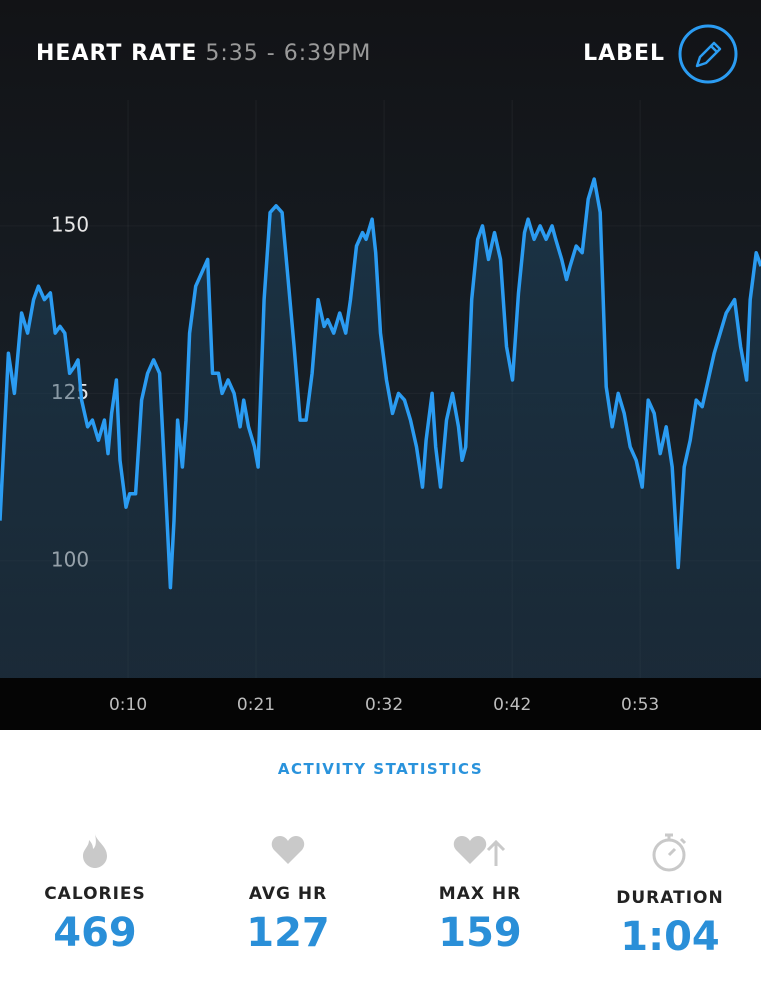 This screenshot has width=761, height=996. I want to click on label-button, so click(708, 54).